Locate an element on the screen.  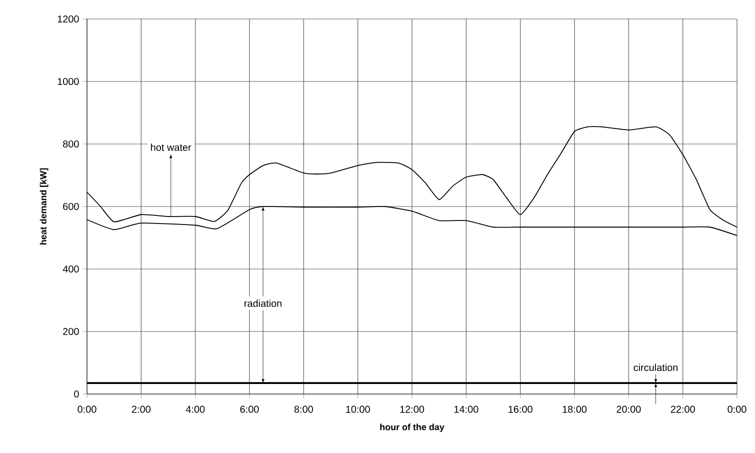
y-tick-label: 800 is located at coordinates (71, 144).